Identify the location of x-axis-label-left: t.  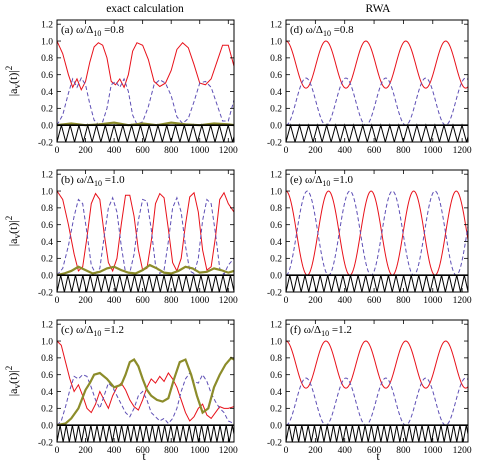
(144, 456).